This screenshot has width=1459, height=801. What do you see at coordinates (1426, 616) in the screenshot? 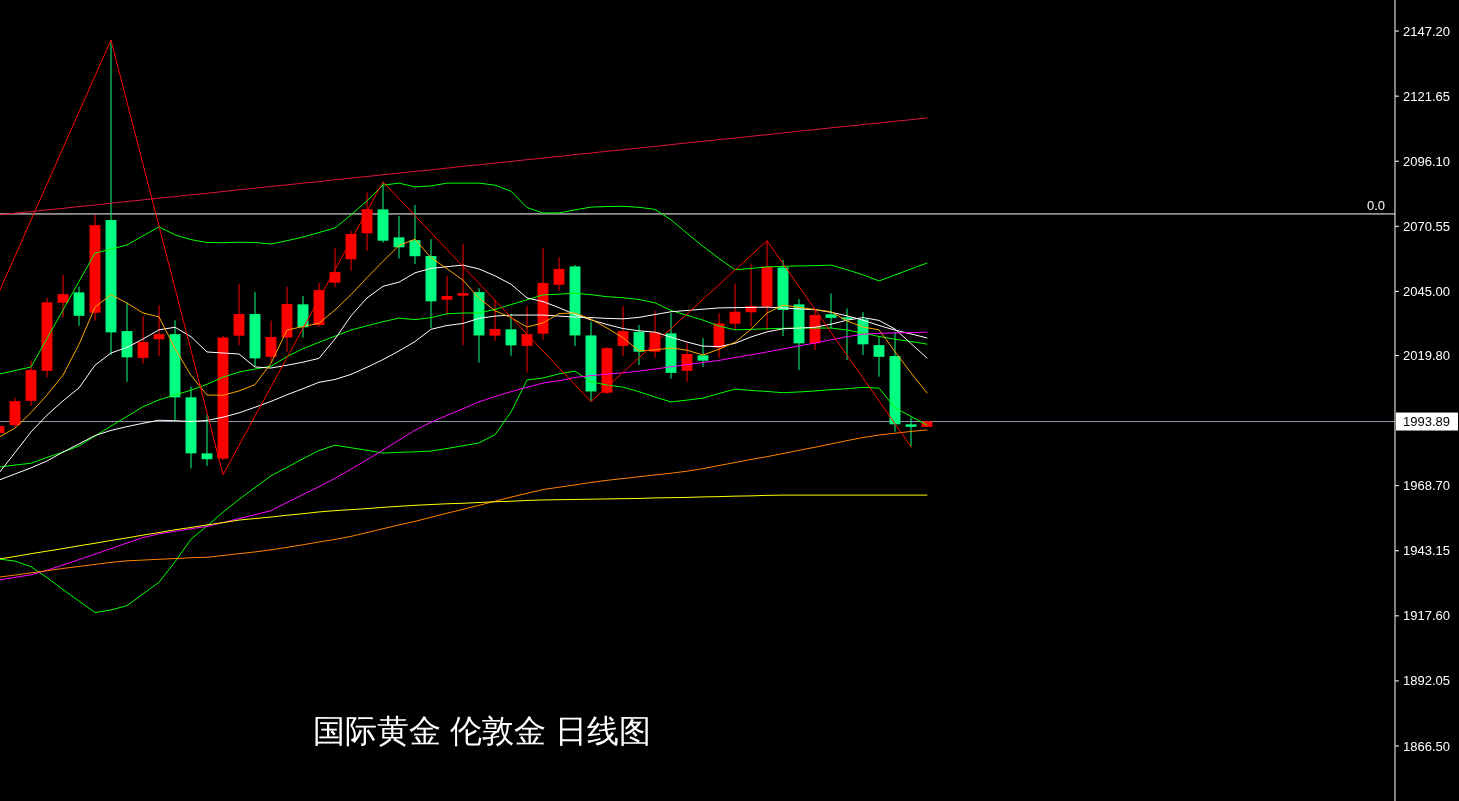
I see `y-tick-label: 1917.60` at bounding box center [1426, 616].